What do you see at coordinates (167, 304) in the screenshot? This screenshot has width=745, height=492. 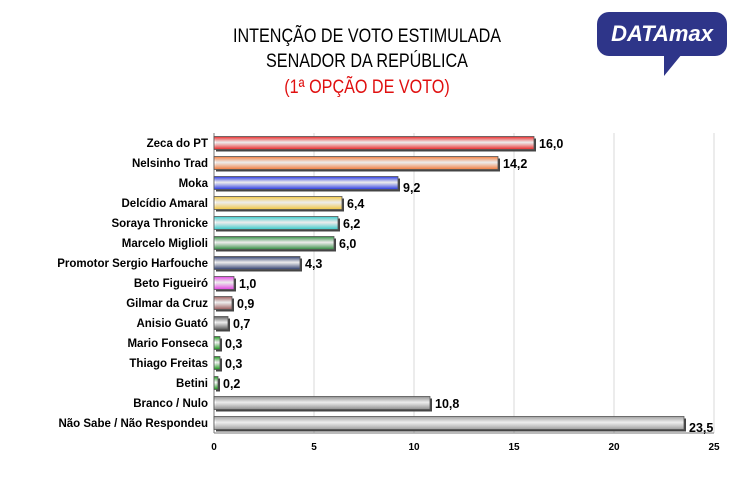 I see `category-label: Gilmar da Cruz` at bounding box center [167, 304].